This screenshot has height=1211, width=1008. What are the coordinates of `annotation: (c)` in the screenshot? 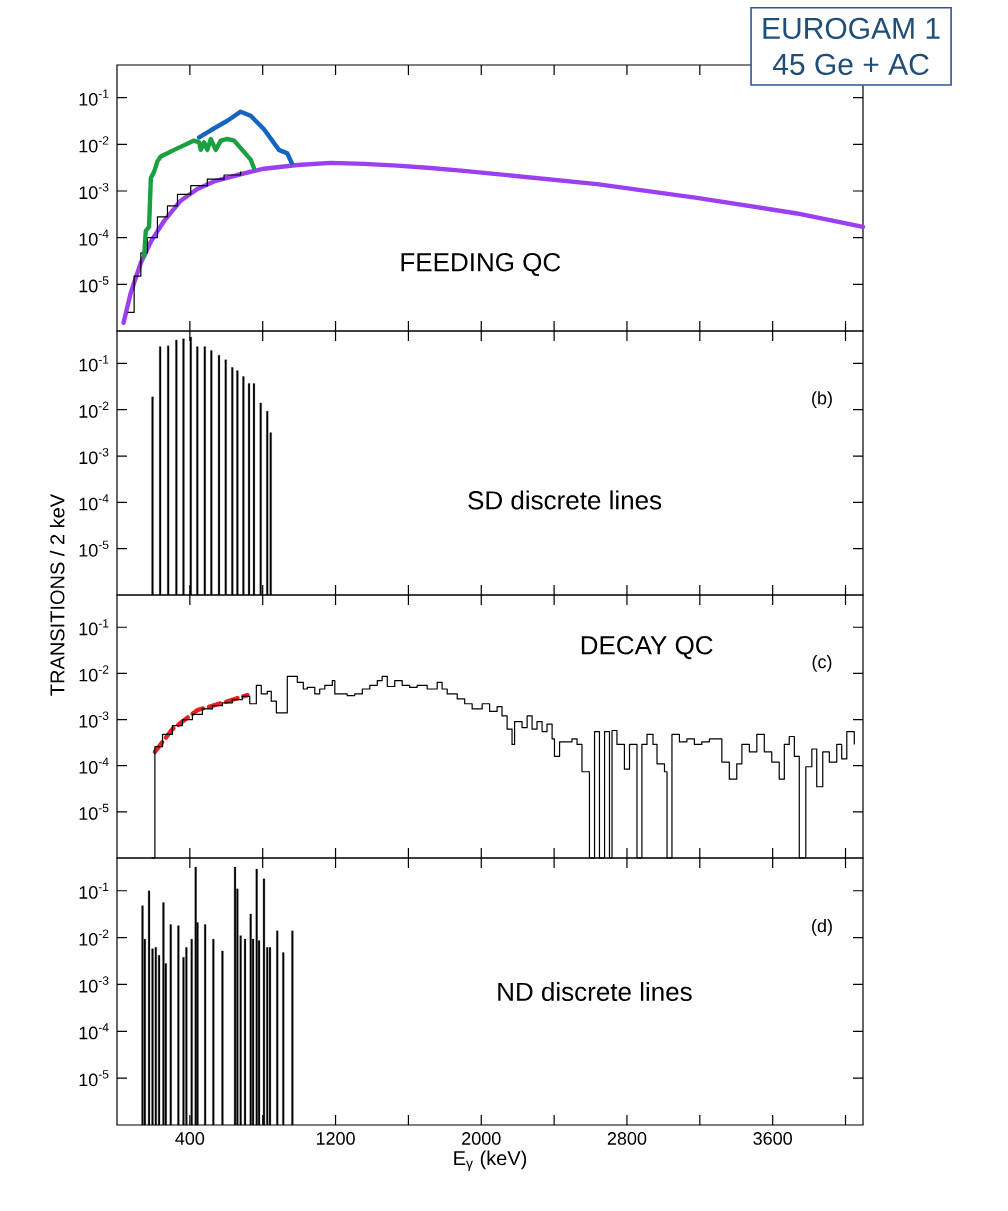 It's located at (822, 663).